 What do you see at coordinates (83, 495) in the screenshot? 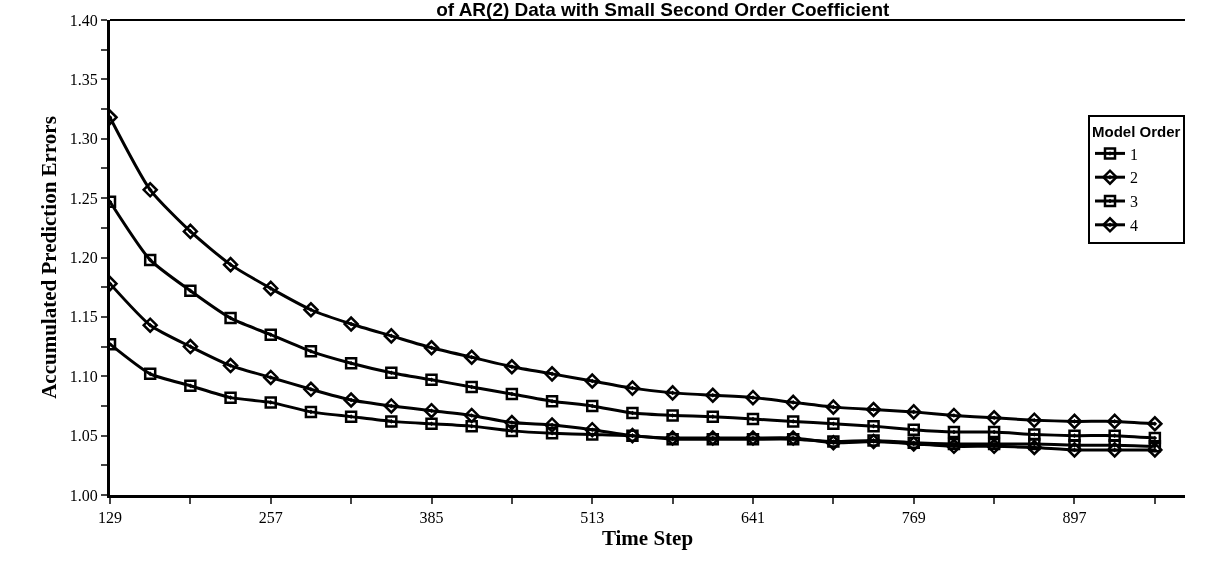
I see `y-tick-label: 1.00` at bounding box center [83, 495].